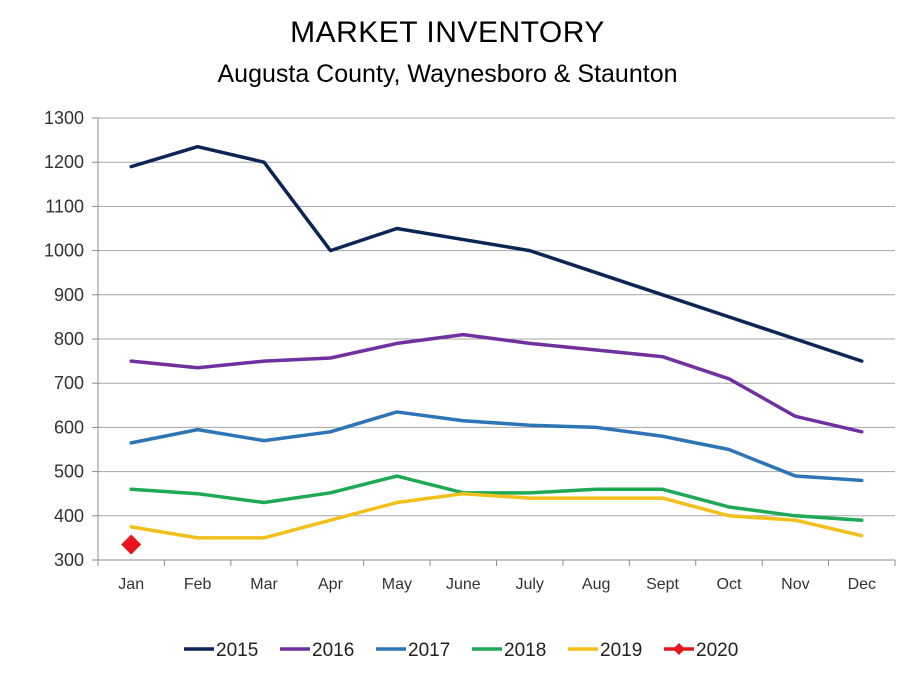 This screenshot has width=920, height=690. I want to click on series-2019-line, so click(496, 515).